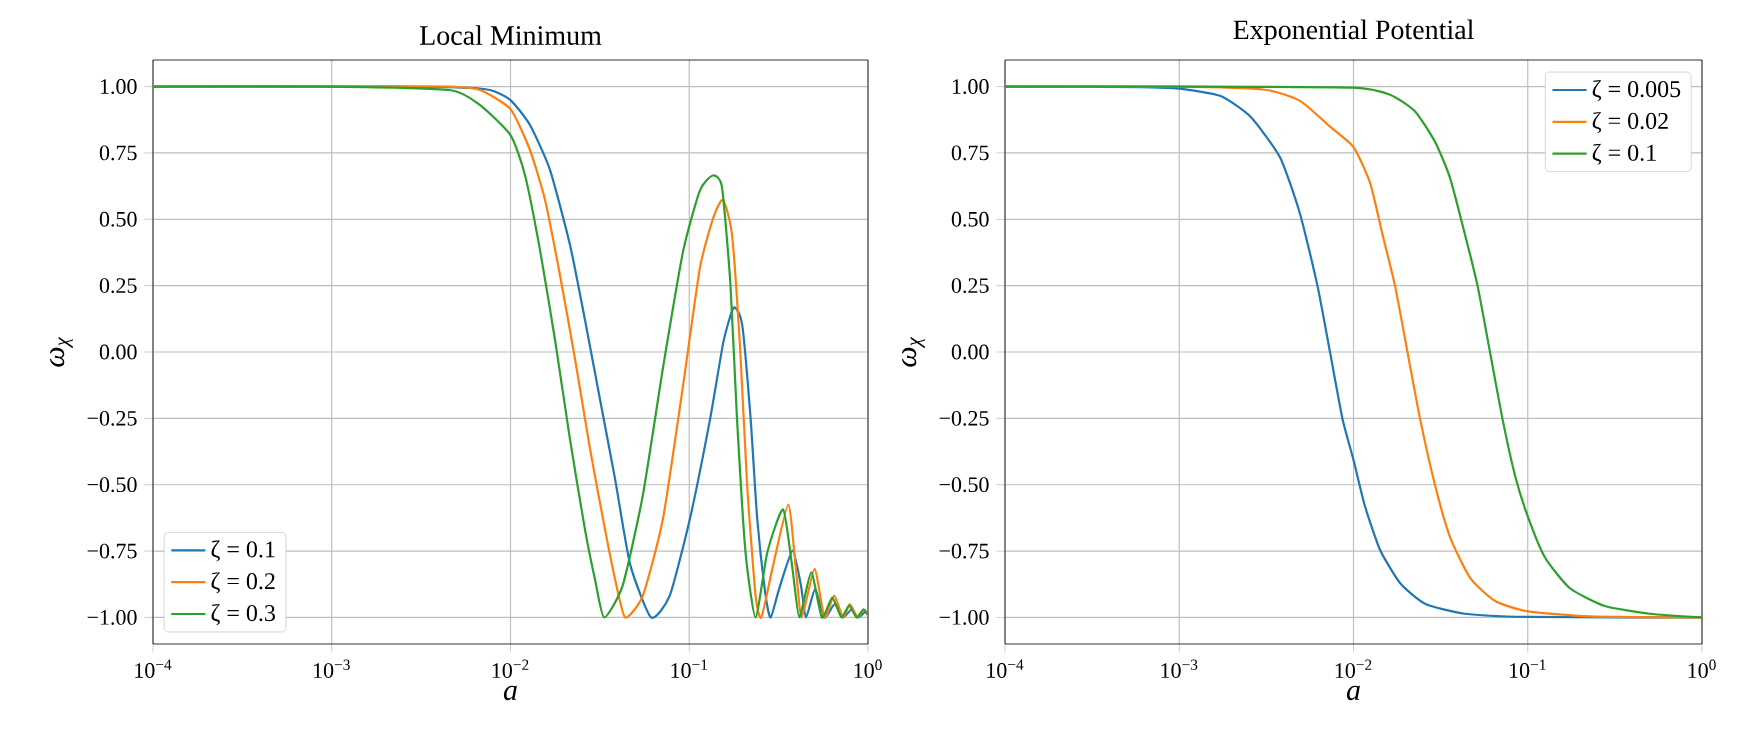 The width and height of the screenshot is (1754, 736). What do you see at coordinates (243, 615) in the screenshot?
I see `legend-label: ζ = 0.3` at bounding box center [243, 615].